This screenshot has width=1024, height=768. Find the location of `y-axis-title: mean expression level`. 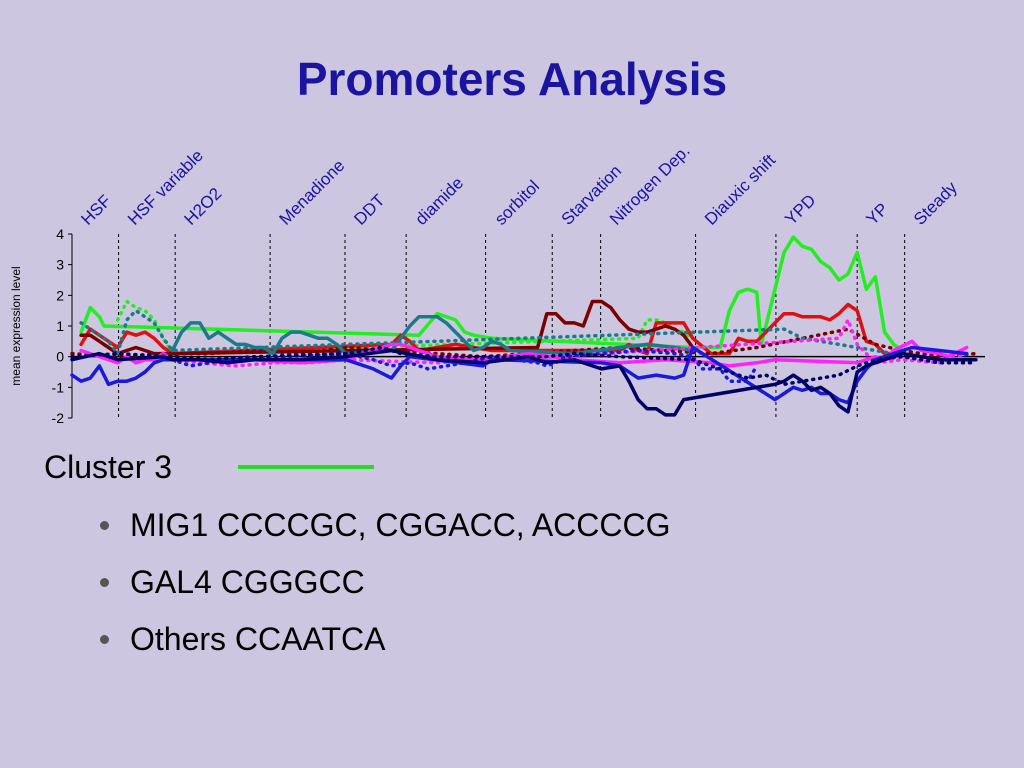

y-axis-title: mean expression level is located at coordinates (16, 325).